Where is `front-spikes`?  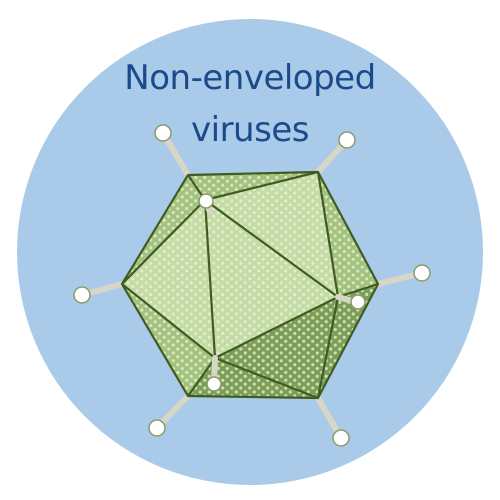
front-spikes is located at coordinates (282, 292).